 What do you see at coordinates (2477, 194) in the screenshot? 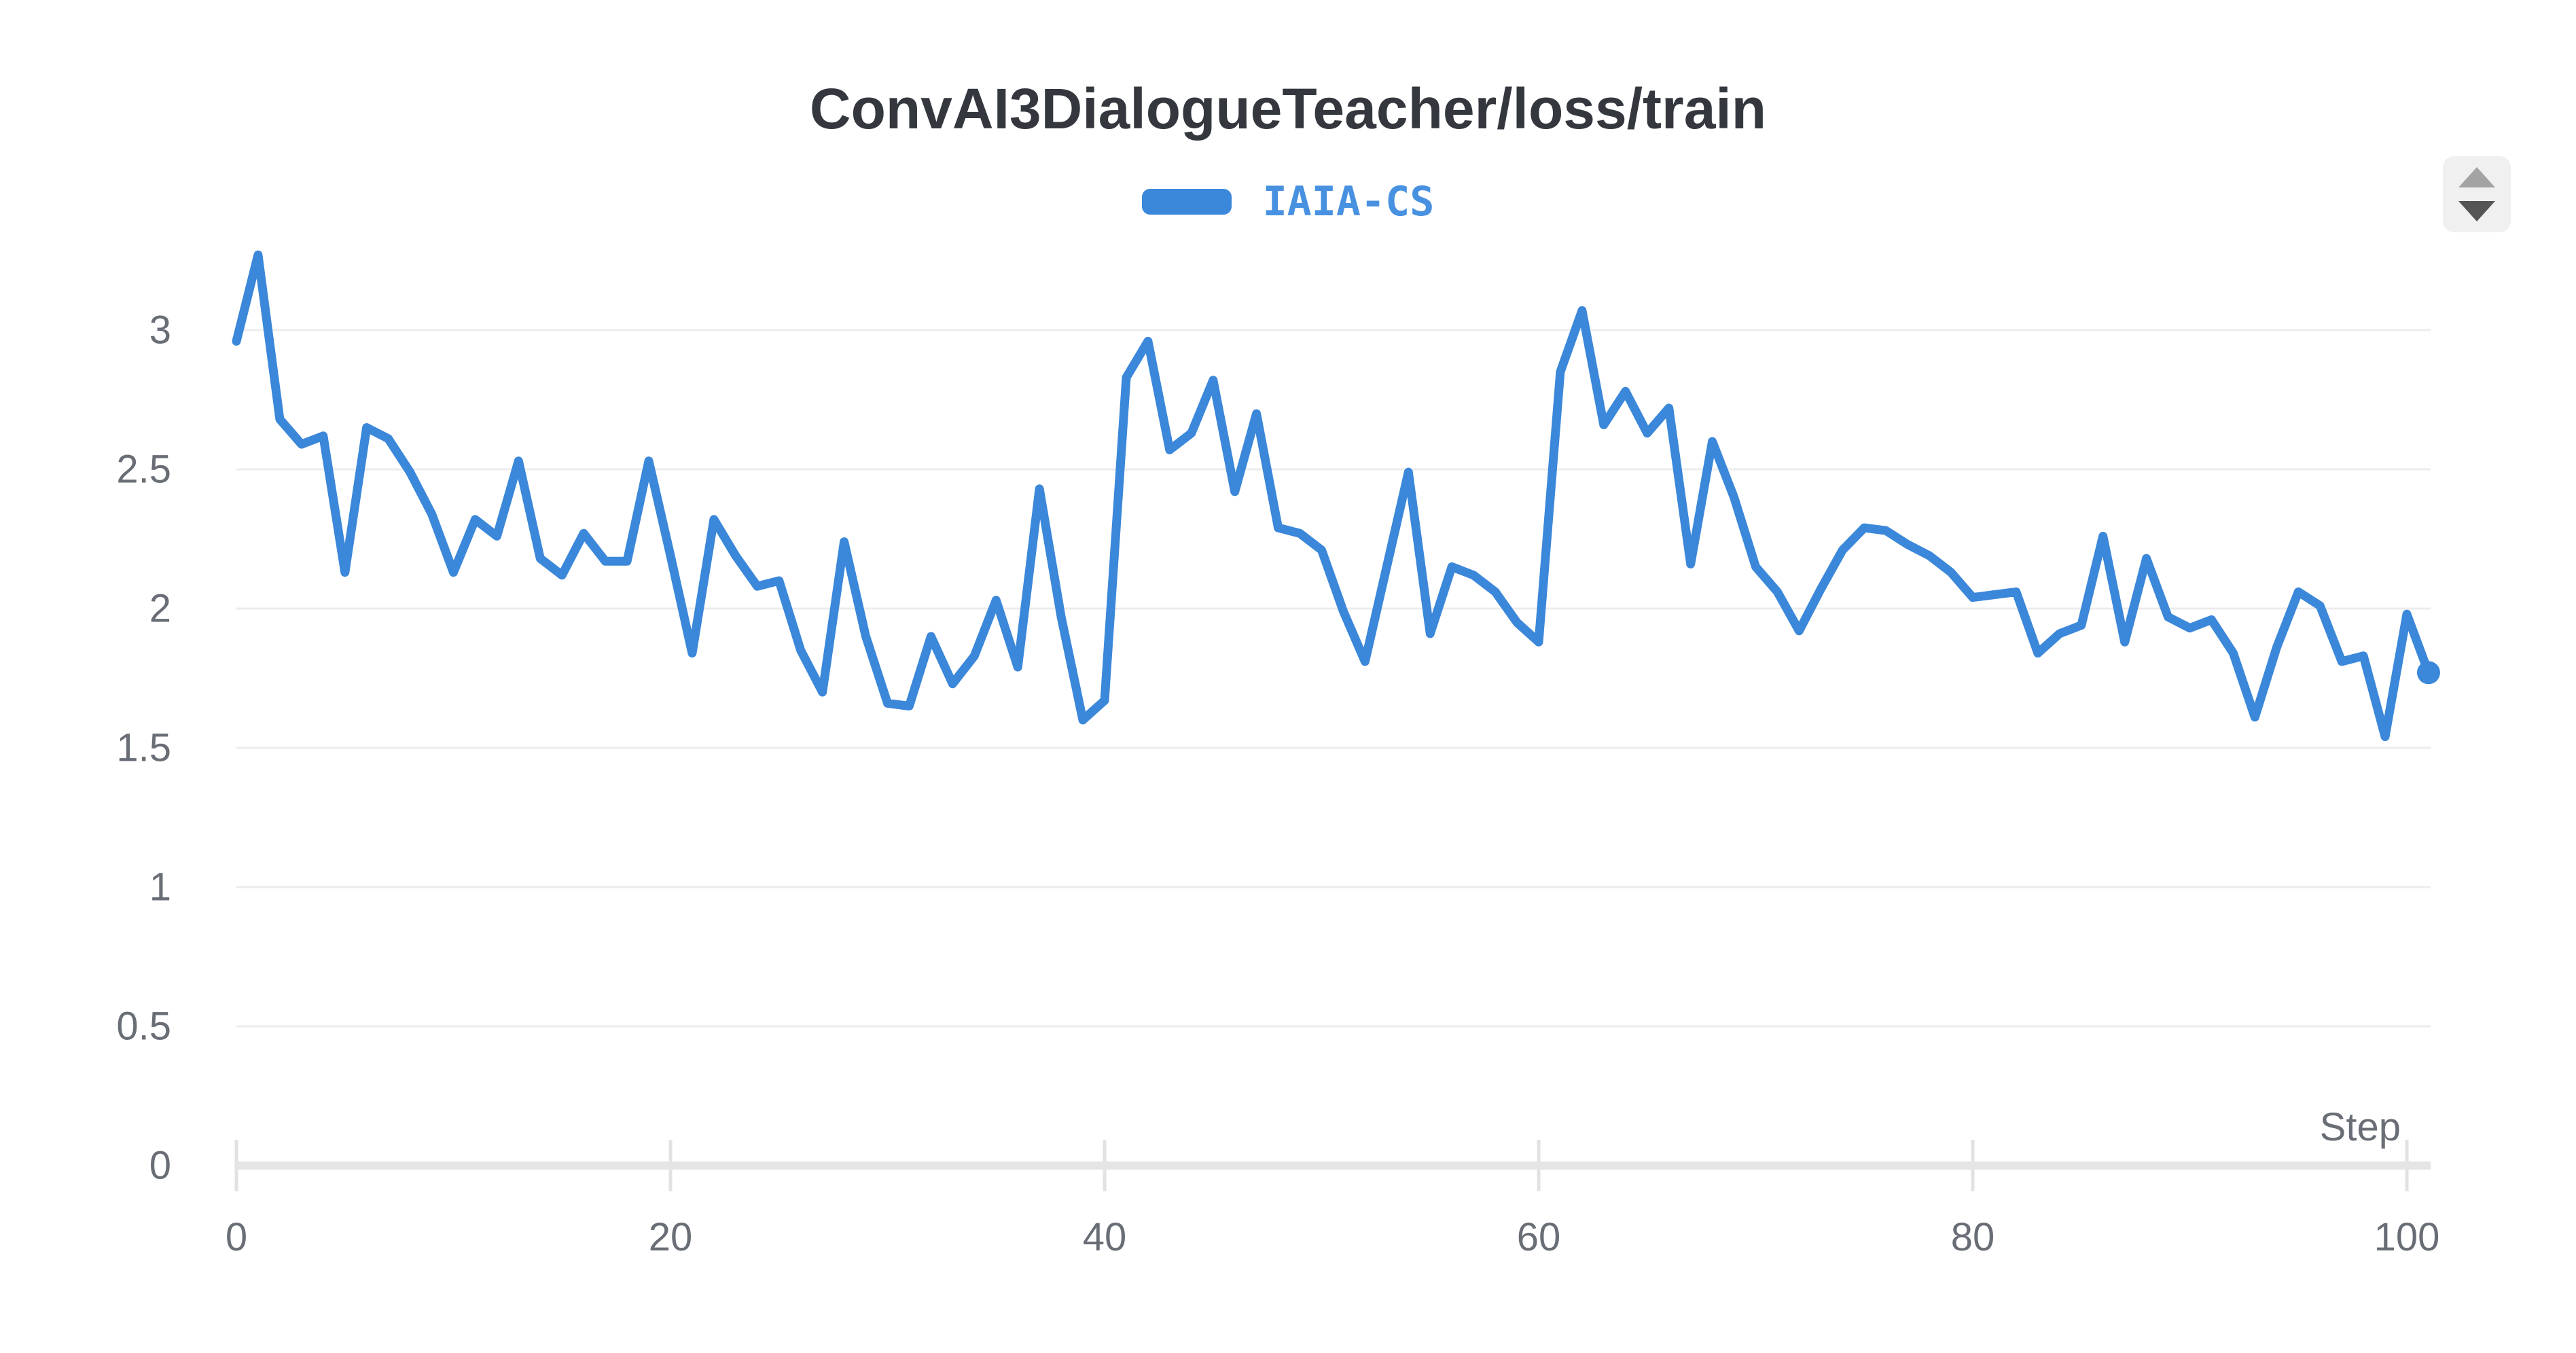
I see `chart-stepper-control` at bounding box center [2477, 194].